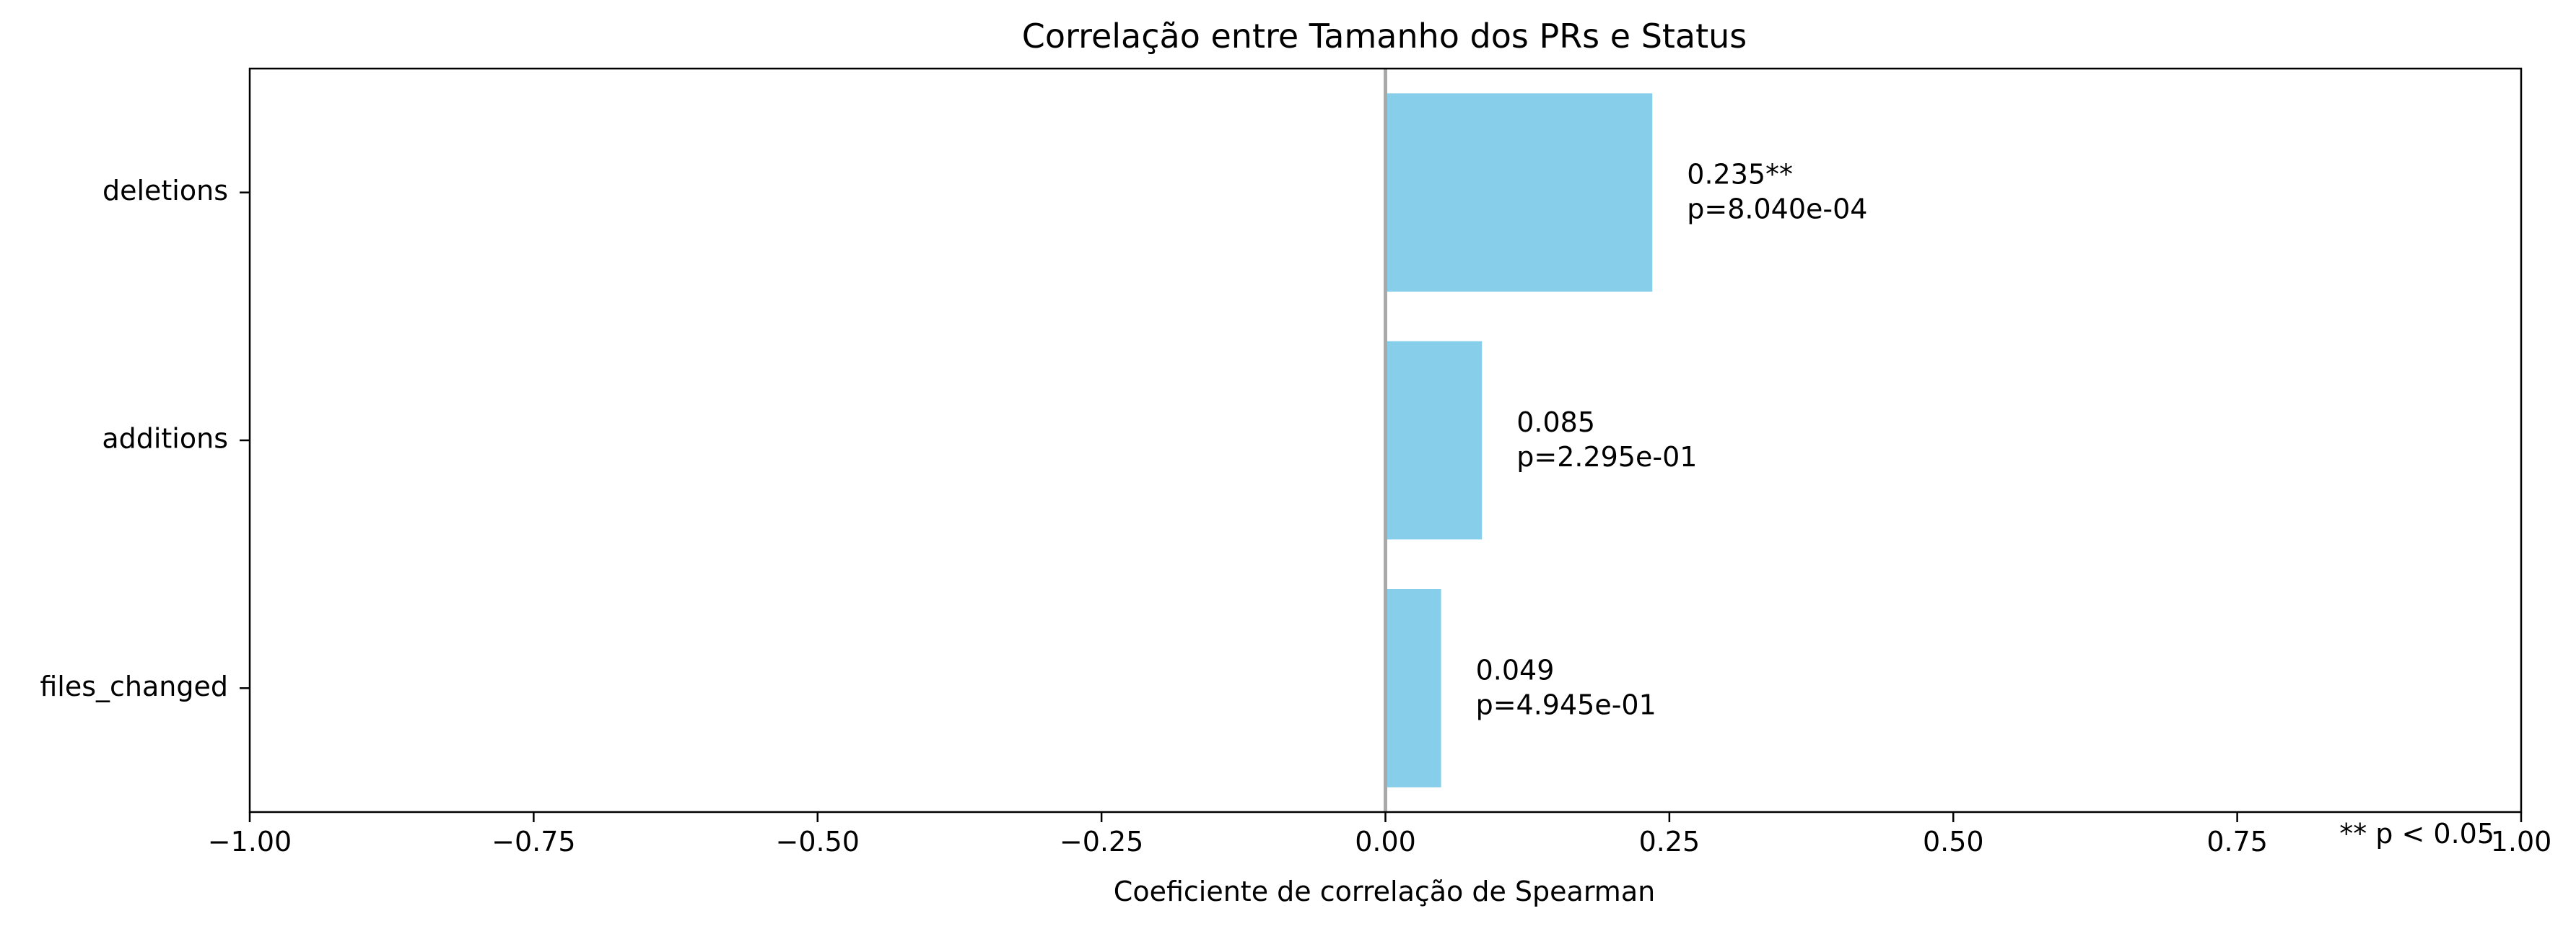 This screenshot has width=2576, height=929. I want to click on bar-value-label: 0.085, so click(1555, 422).